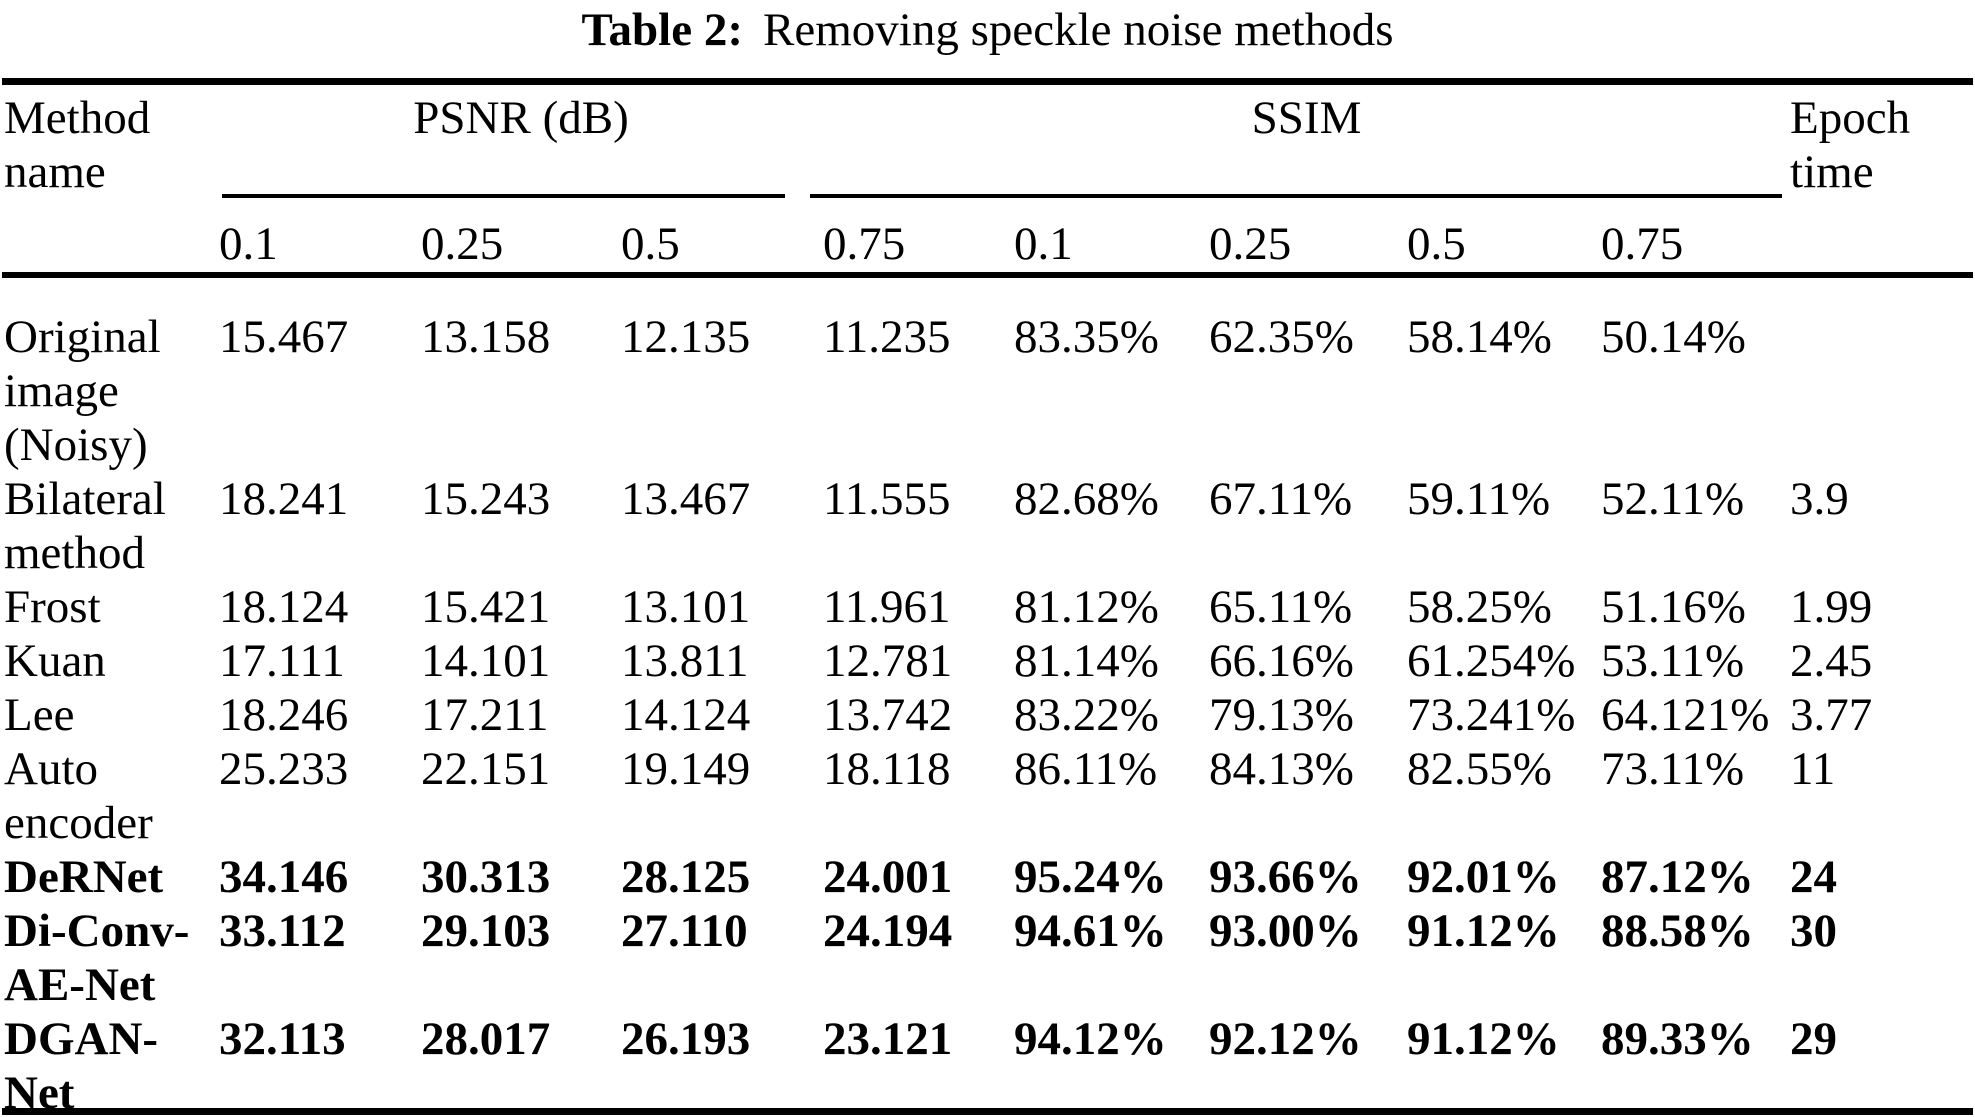 The width and height of the screenshot is (1975, 1117). Describe the element at coordinates (1479, 607) in the screenshot. I see `ssim-05-cell: 58.25%` at that location.